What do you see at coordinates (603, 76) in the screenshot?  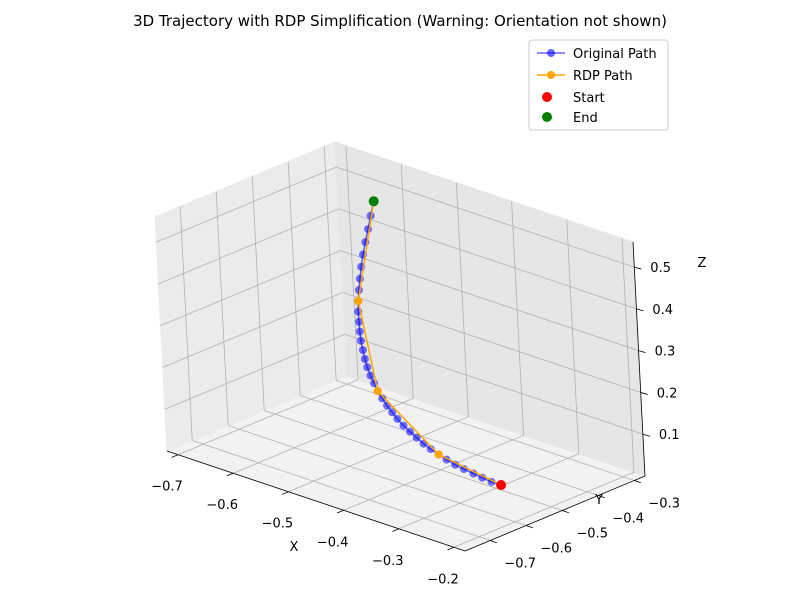 I see `legend-label-rdp-path: RDP Path` at bounding box center [603, 76].